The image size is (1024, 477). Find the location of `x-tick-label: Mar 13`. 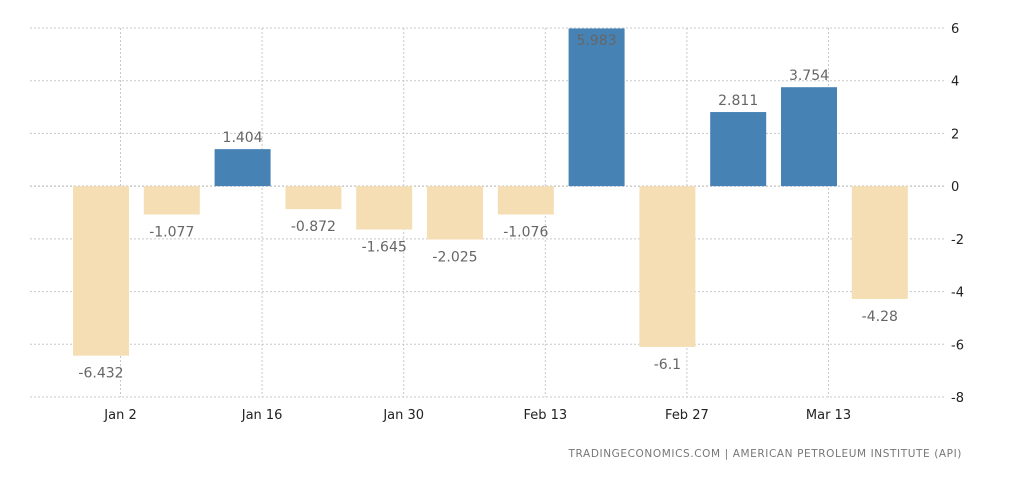

x-tick-label: Mar 13 is located at coordinates (828, 415).